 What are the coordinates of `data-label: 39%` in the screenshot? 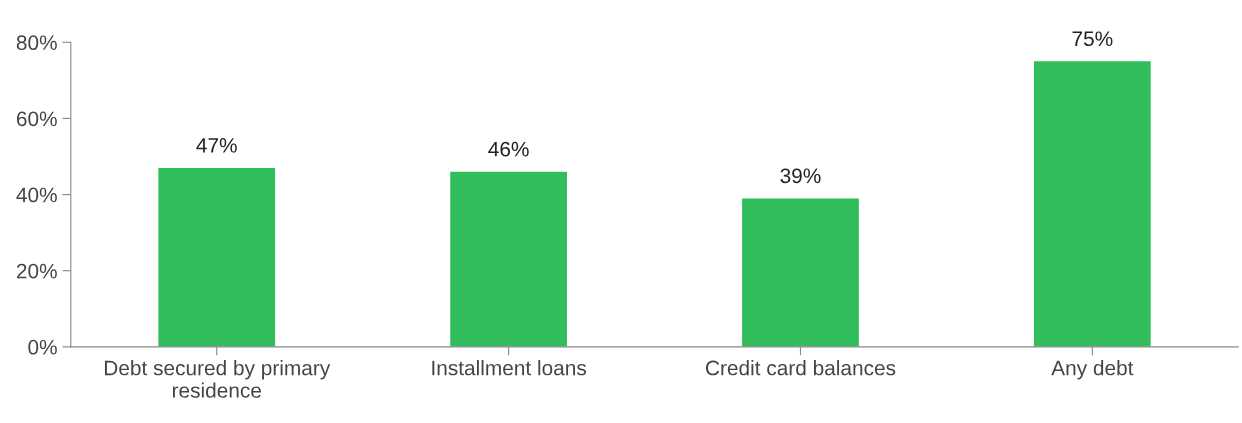 It's located at (800, 176).